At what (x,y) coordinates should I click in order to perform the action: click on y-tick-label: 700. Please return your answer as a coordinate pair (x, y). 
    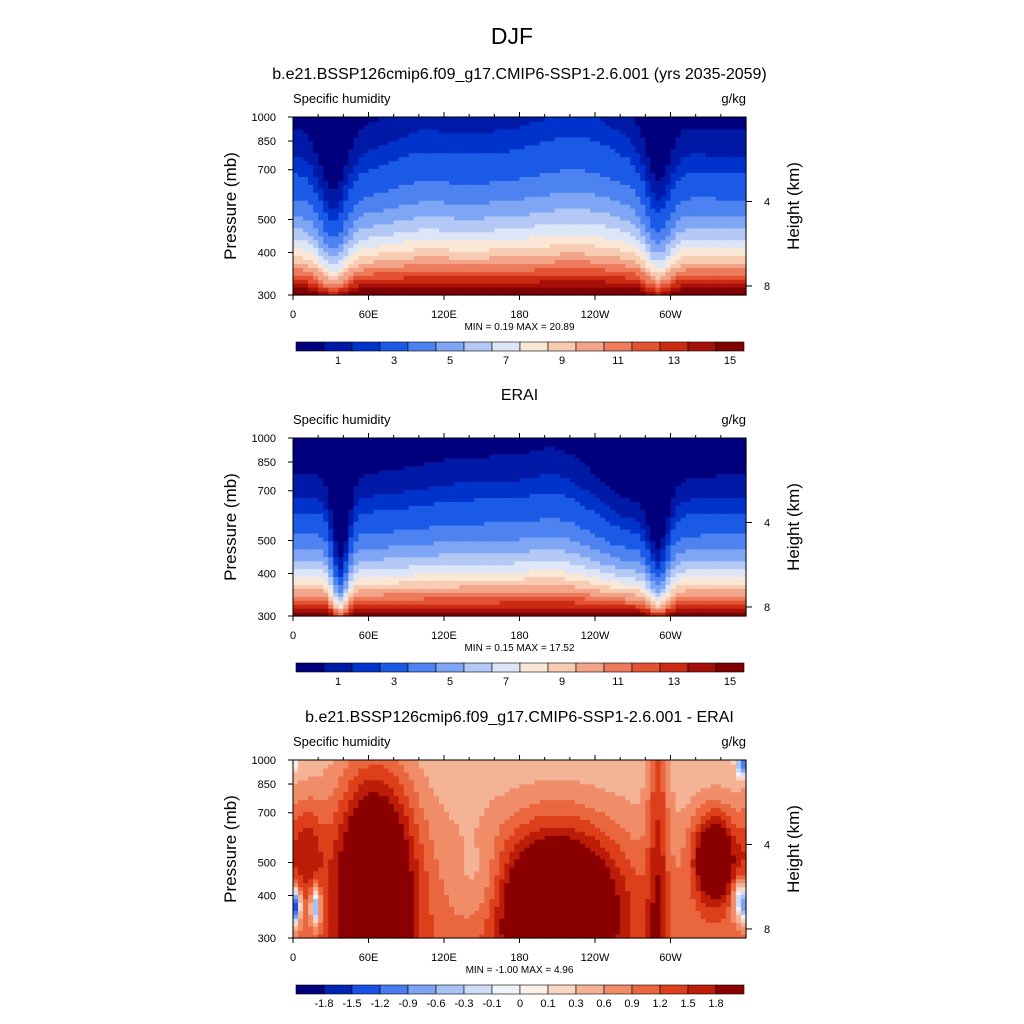
    Looking at the image, I should click on (267, 171).